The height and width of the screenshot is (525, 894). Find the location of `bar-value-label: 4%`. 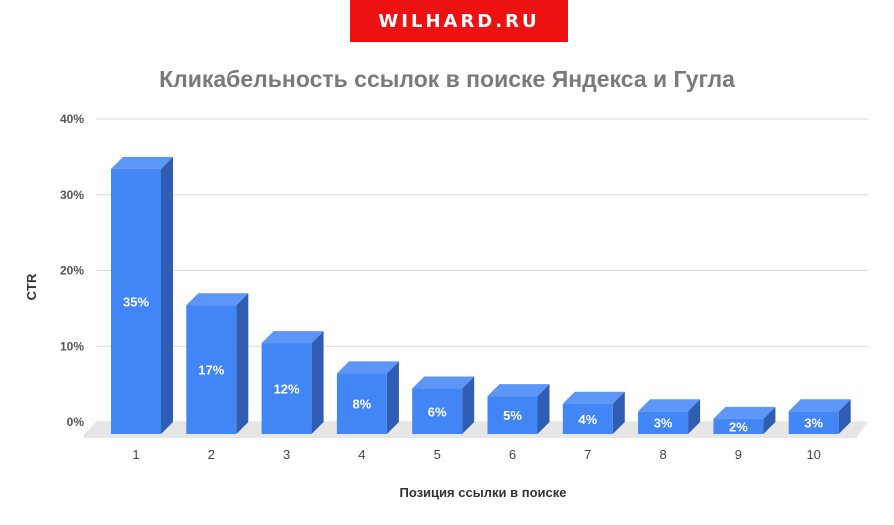

bar-value-label: 4% is located at coordinates (587, 419).